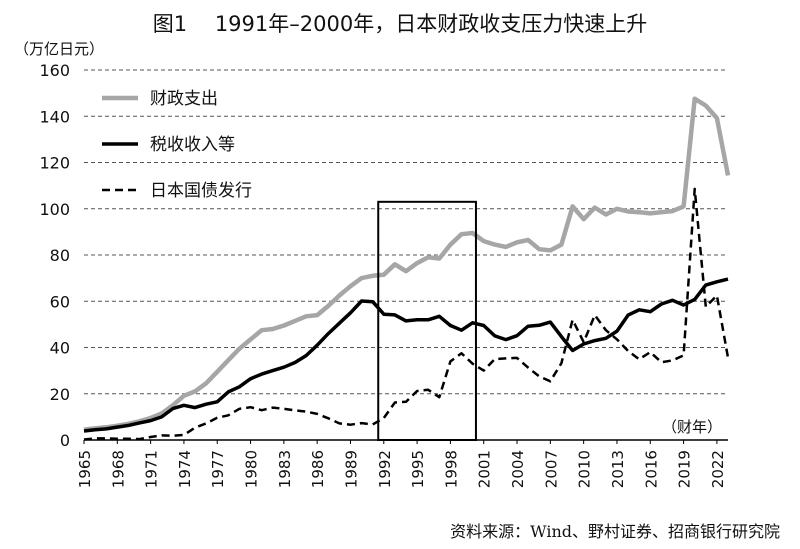 The width and height of the screenshot is (800, 549). What do you see at coordinates (54, 163) in the screenshot?
I see `y-tick-label: 120` at bounding box center [54, 163].